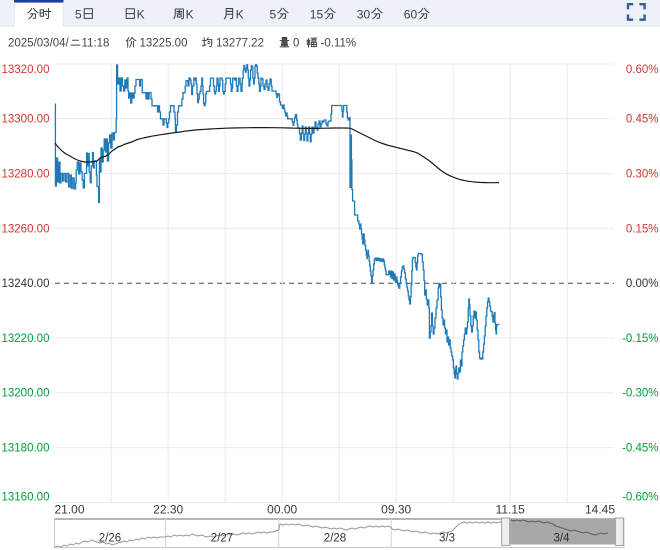 Image resolution: width=660 pixels, height=550 pixels. What do you see at coordinates (282, 510) in the screenshot?
I see `svg-text: 00.00` at bounding box center [282, 510].